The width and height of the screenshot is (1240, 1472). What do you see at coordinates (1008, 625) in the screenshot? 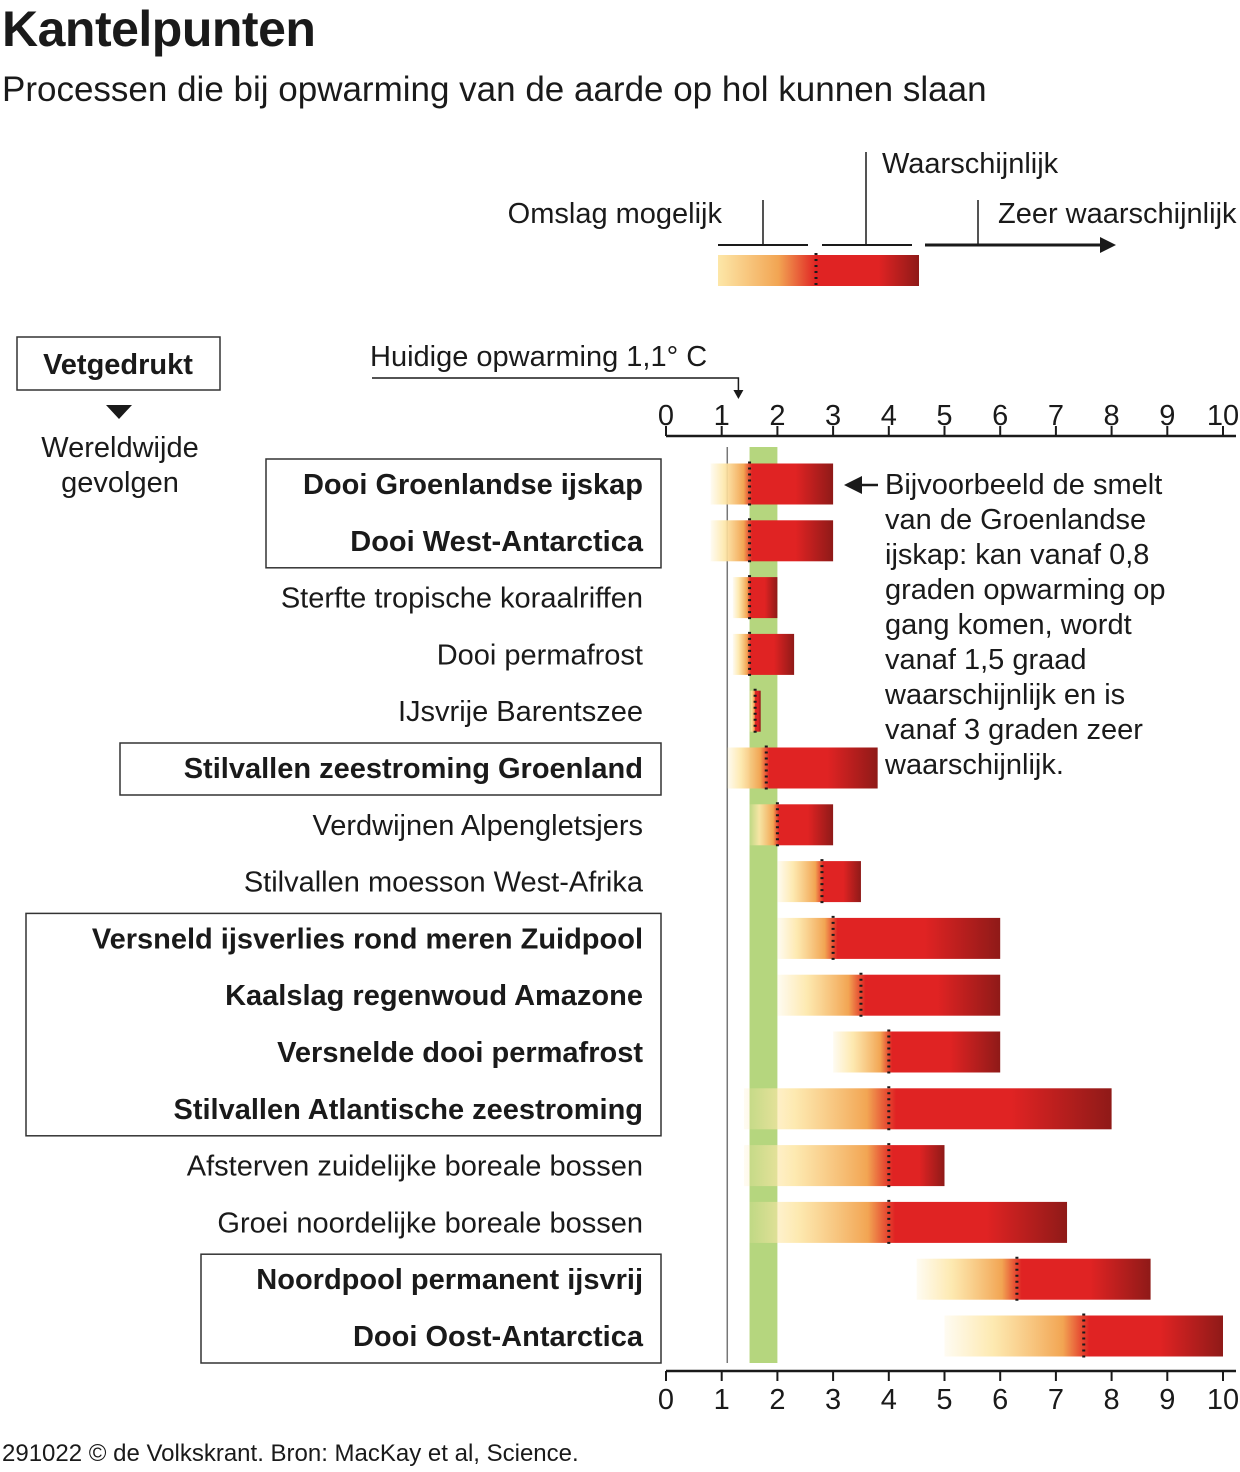
I see `annotation-line: gang komen, wordt` at bounding box center [1008, 625].